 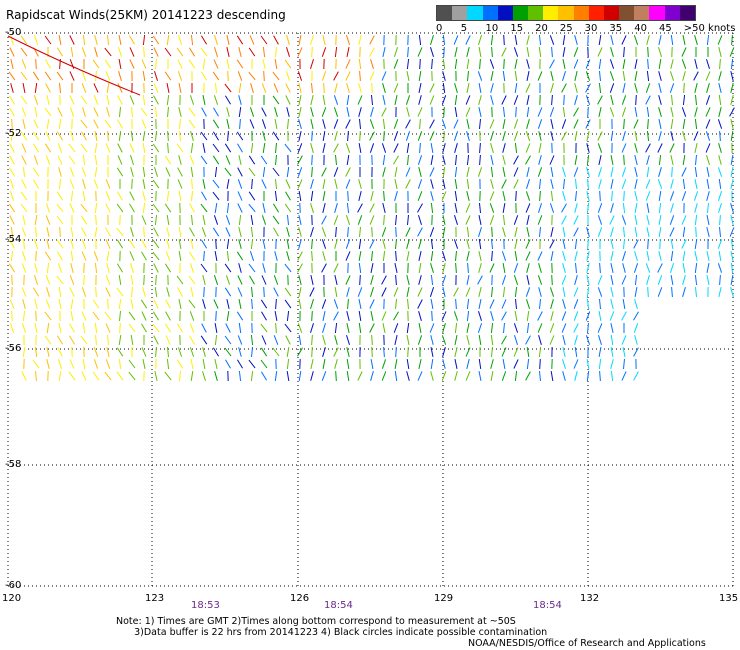 What do you see at coordinates (672, 13) in the screenshot?
I see `legend-swatch` at bounding box center [672, 13].